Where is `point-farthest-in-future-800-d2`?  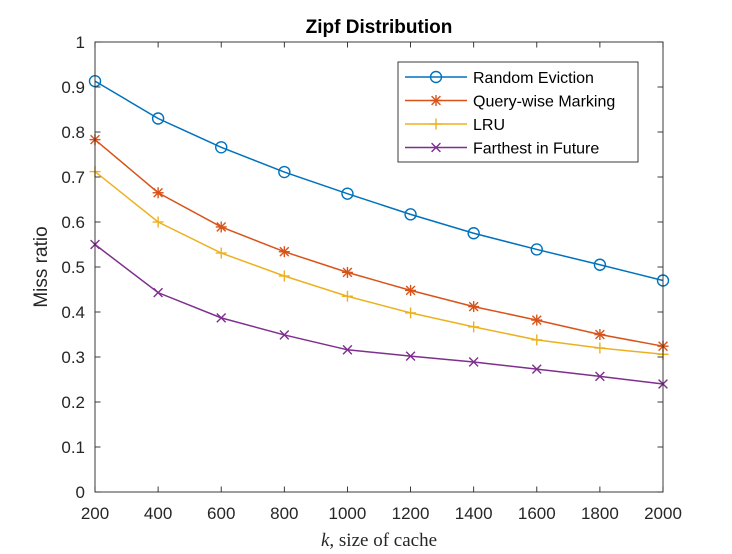 point-farthest-in-future-800-d2 is located at coordinates (284, 335).